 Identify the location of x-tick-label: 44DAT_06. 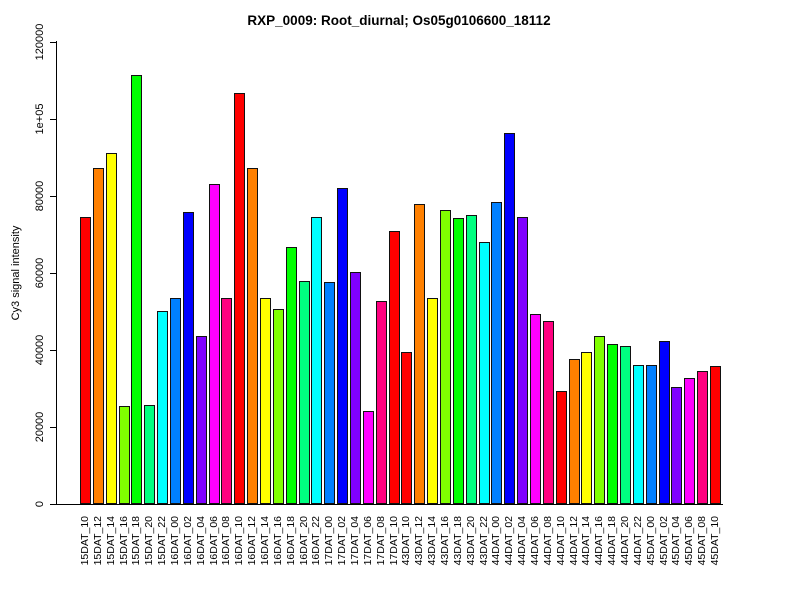
(535, 541).